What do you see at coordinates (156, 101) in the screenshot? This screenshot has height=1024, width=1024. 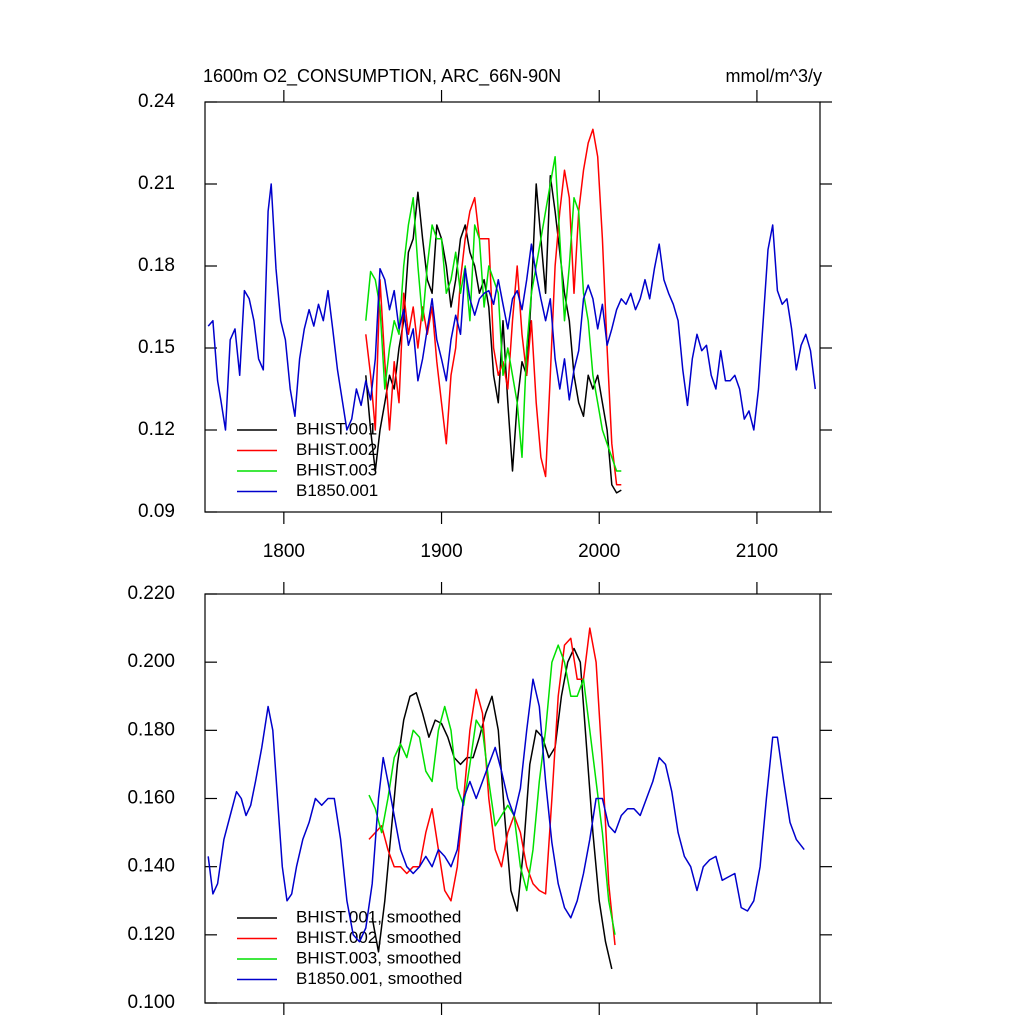 I see `y-tick-label: 0.24` at bounding box center [156, 101].